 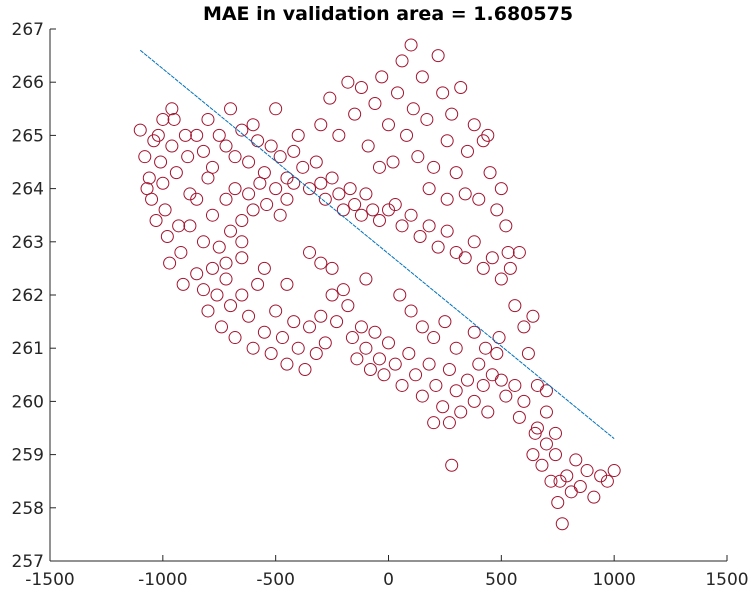 I want to click on y-tick-label: 267, so click(x=28, y=30).